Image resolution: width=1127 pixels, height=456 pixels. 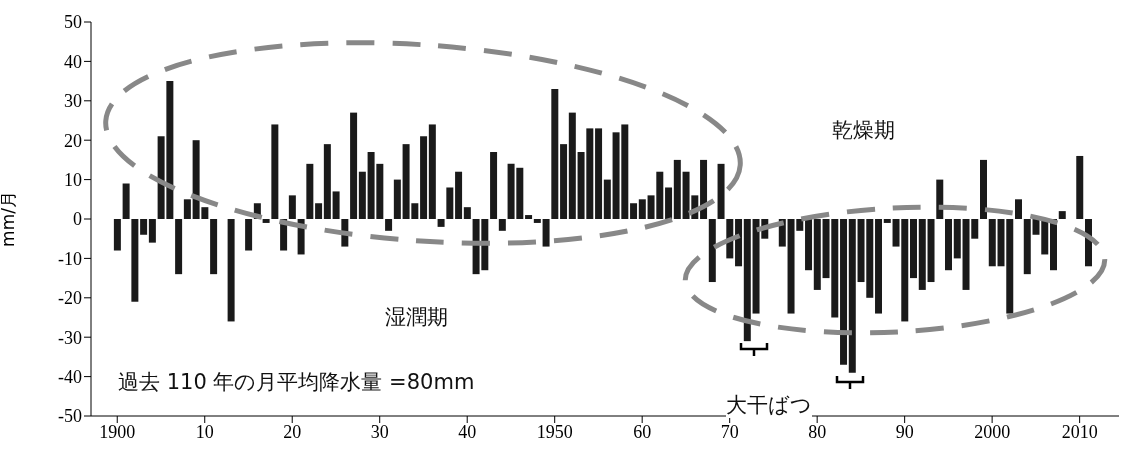 What do you see at coordinates (416, 318) in the screenshot?
I see `annotation: 湿潤期` at bounding box center [416, 318].